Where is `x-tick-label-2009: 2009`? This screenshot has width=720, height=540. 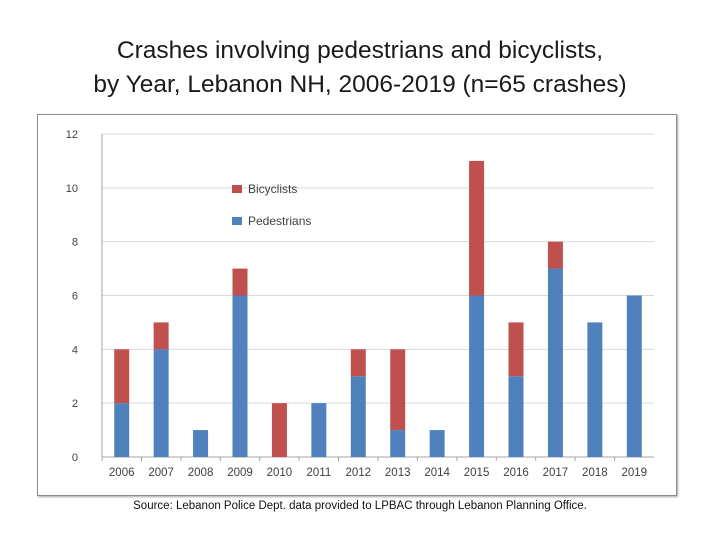 x-tick-label-2009: 2009 is located at coordinates (240, 473).